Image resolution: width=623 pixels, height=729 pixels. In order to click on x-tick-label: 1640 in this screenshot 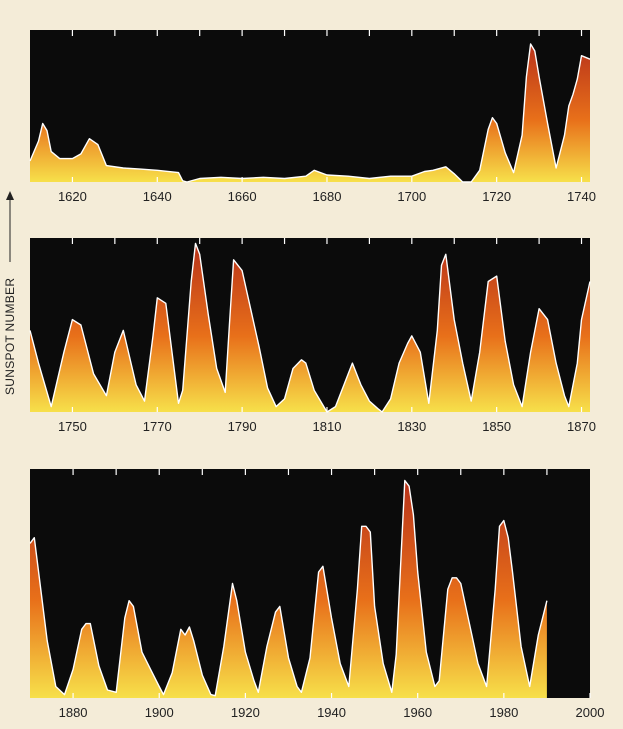, I will do `click(157, 196)`.